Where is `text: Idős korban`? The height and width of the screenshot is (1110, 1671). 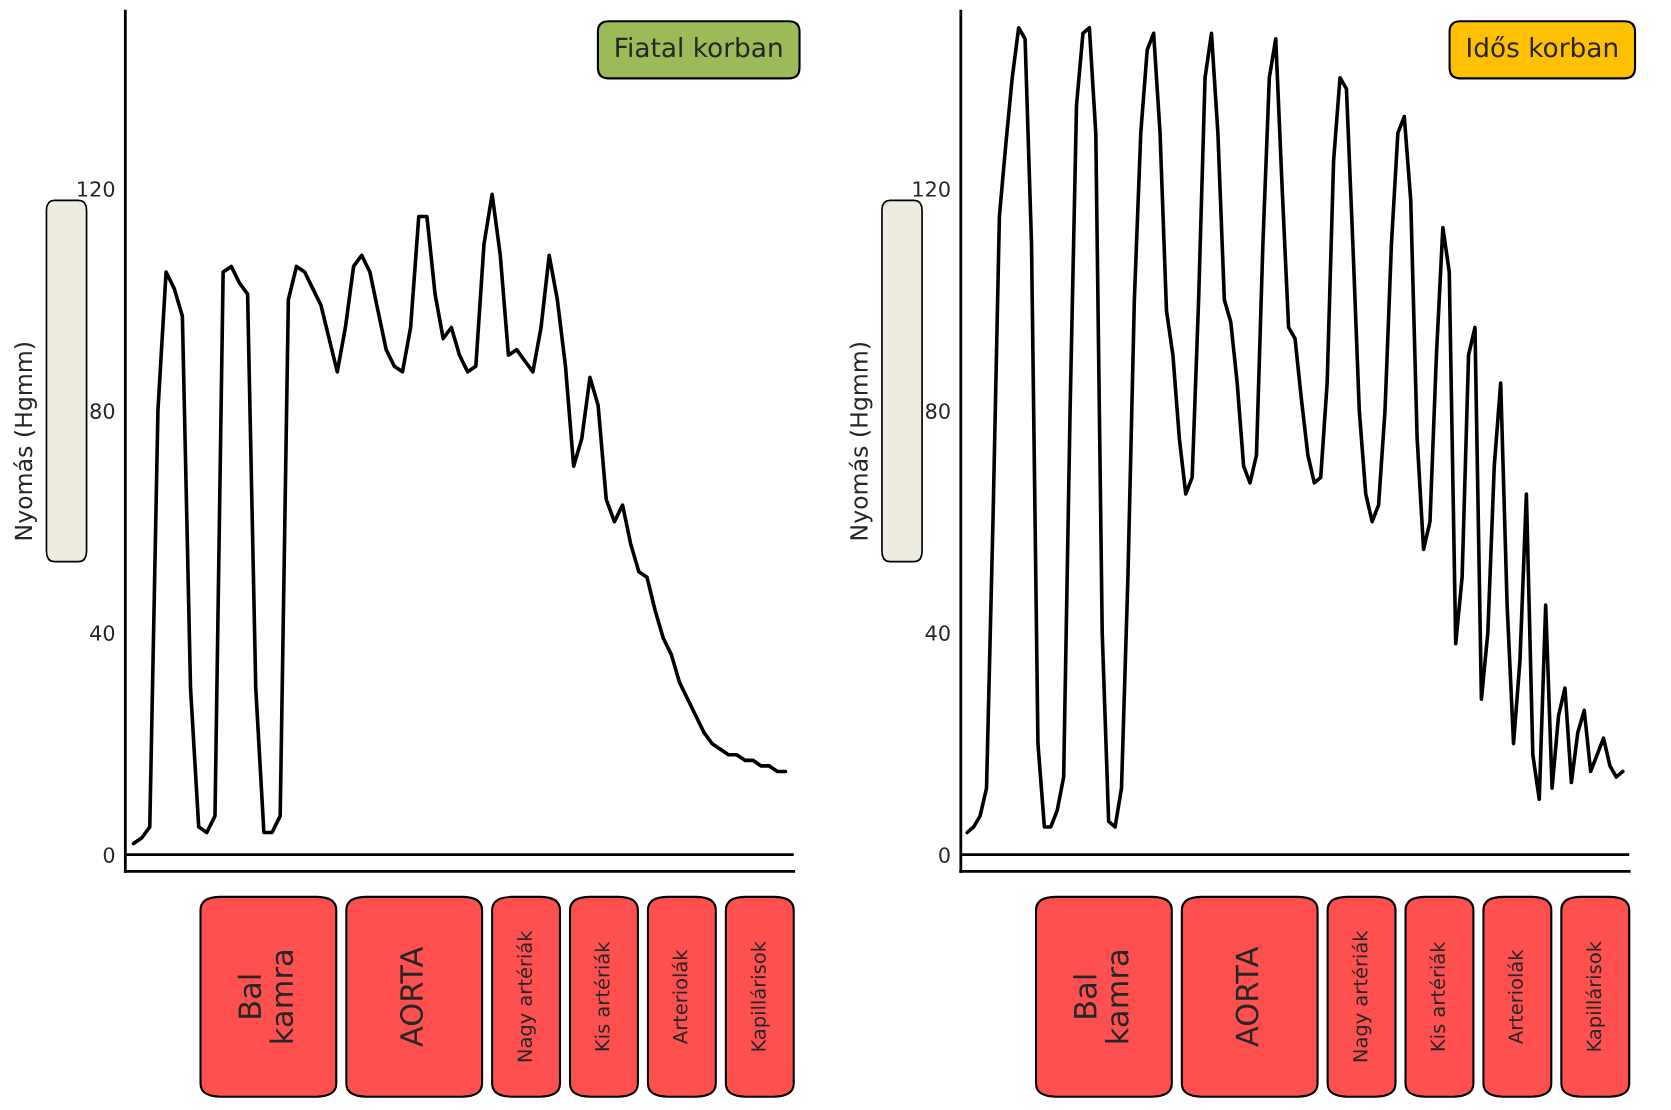
text: Idős korban is located at coordinates (1542, 46).